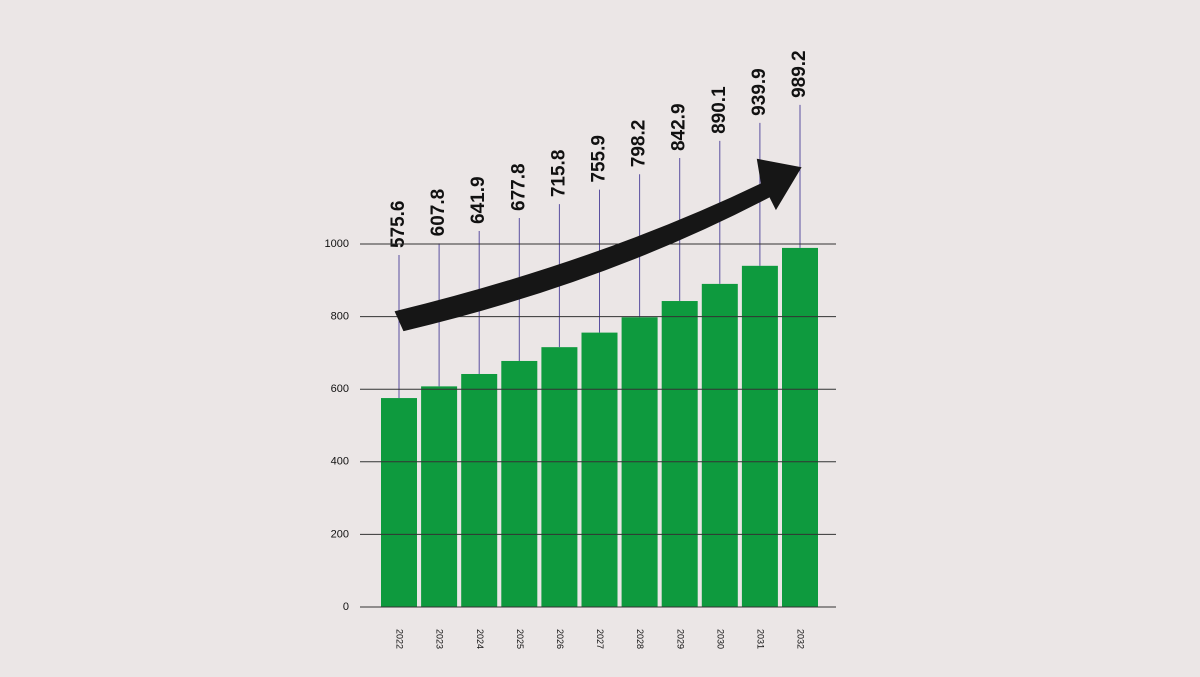 This screenshot has width=1200, height=677. Describe the element at coordinates (337, 244) in the screenshot. I see `y-tick-label: 1000` at that location.